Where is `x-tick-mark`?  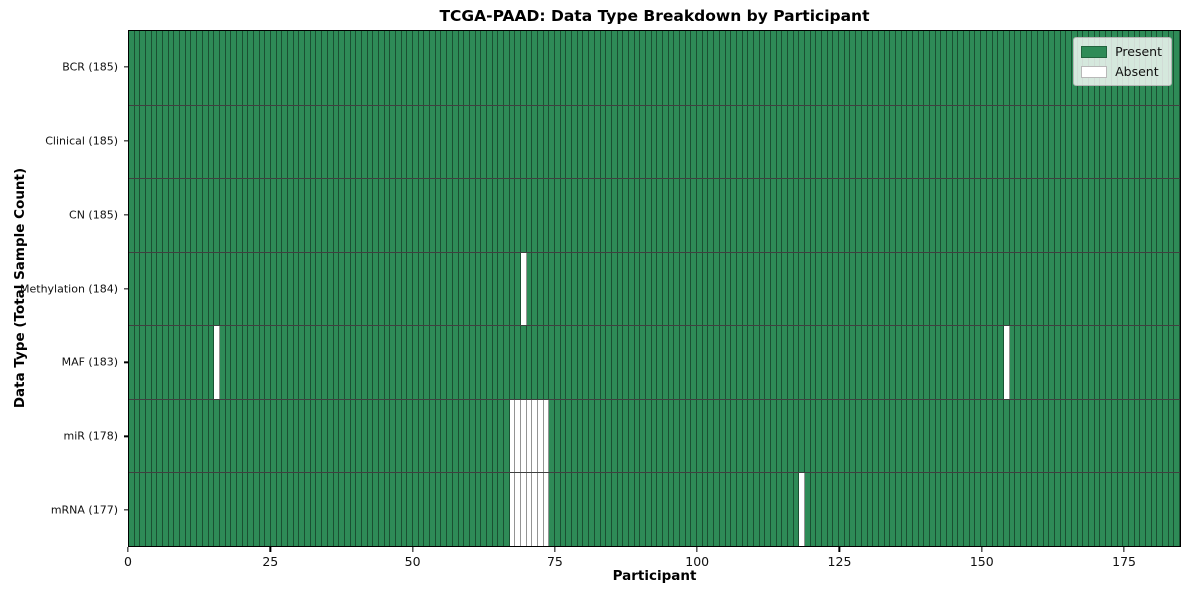
x-tick-mark is located at coordinates (839, 549).